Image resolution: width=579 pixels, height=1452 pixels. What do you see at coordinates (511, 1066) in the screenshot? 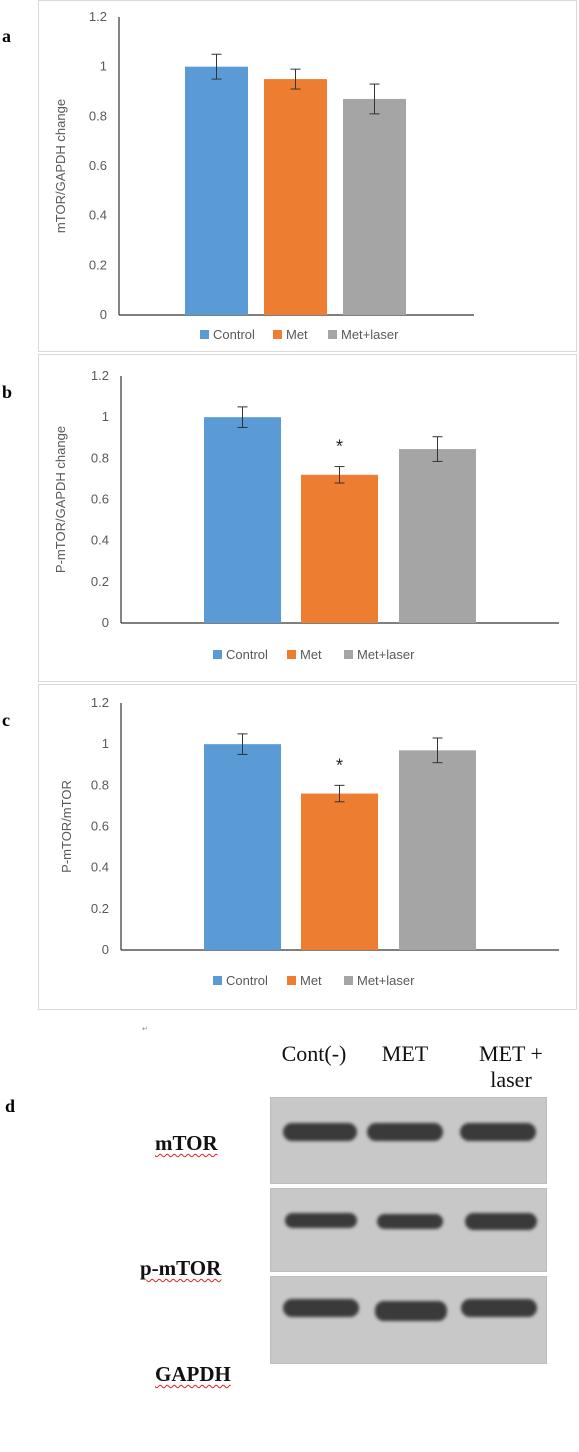
I see `blot-column-met-laser: MET + laser` at bounding box center [511, 1066].